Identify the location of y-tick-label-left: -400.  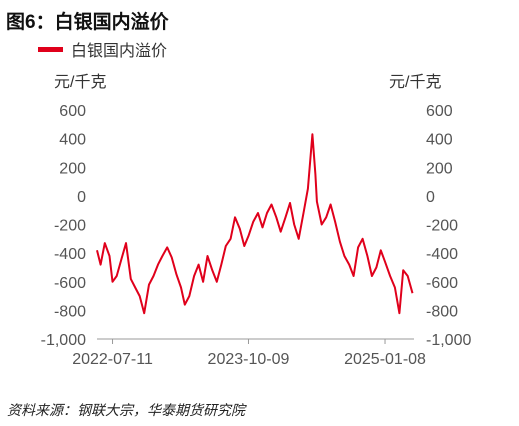
(70, 254).